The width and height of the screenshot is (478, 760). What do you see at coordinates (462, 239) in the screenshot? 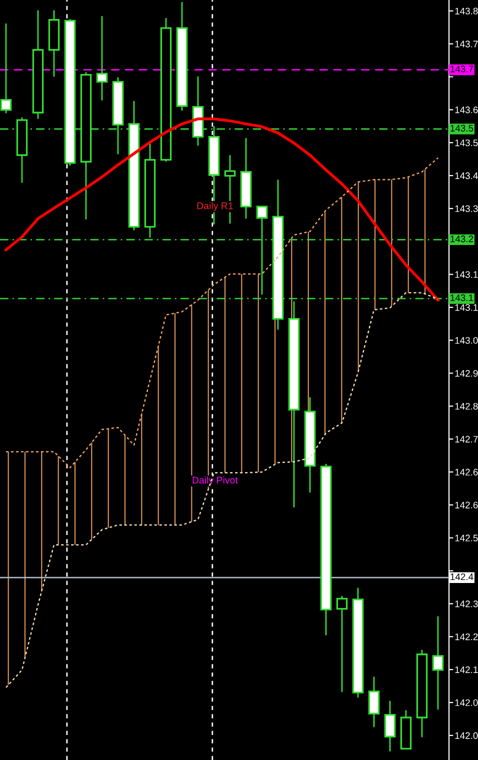
I see `ref-line-label: 143.2` at bounding box center [462, 239].